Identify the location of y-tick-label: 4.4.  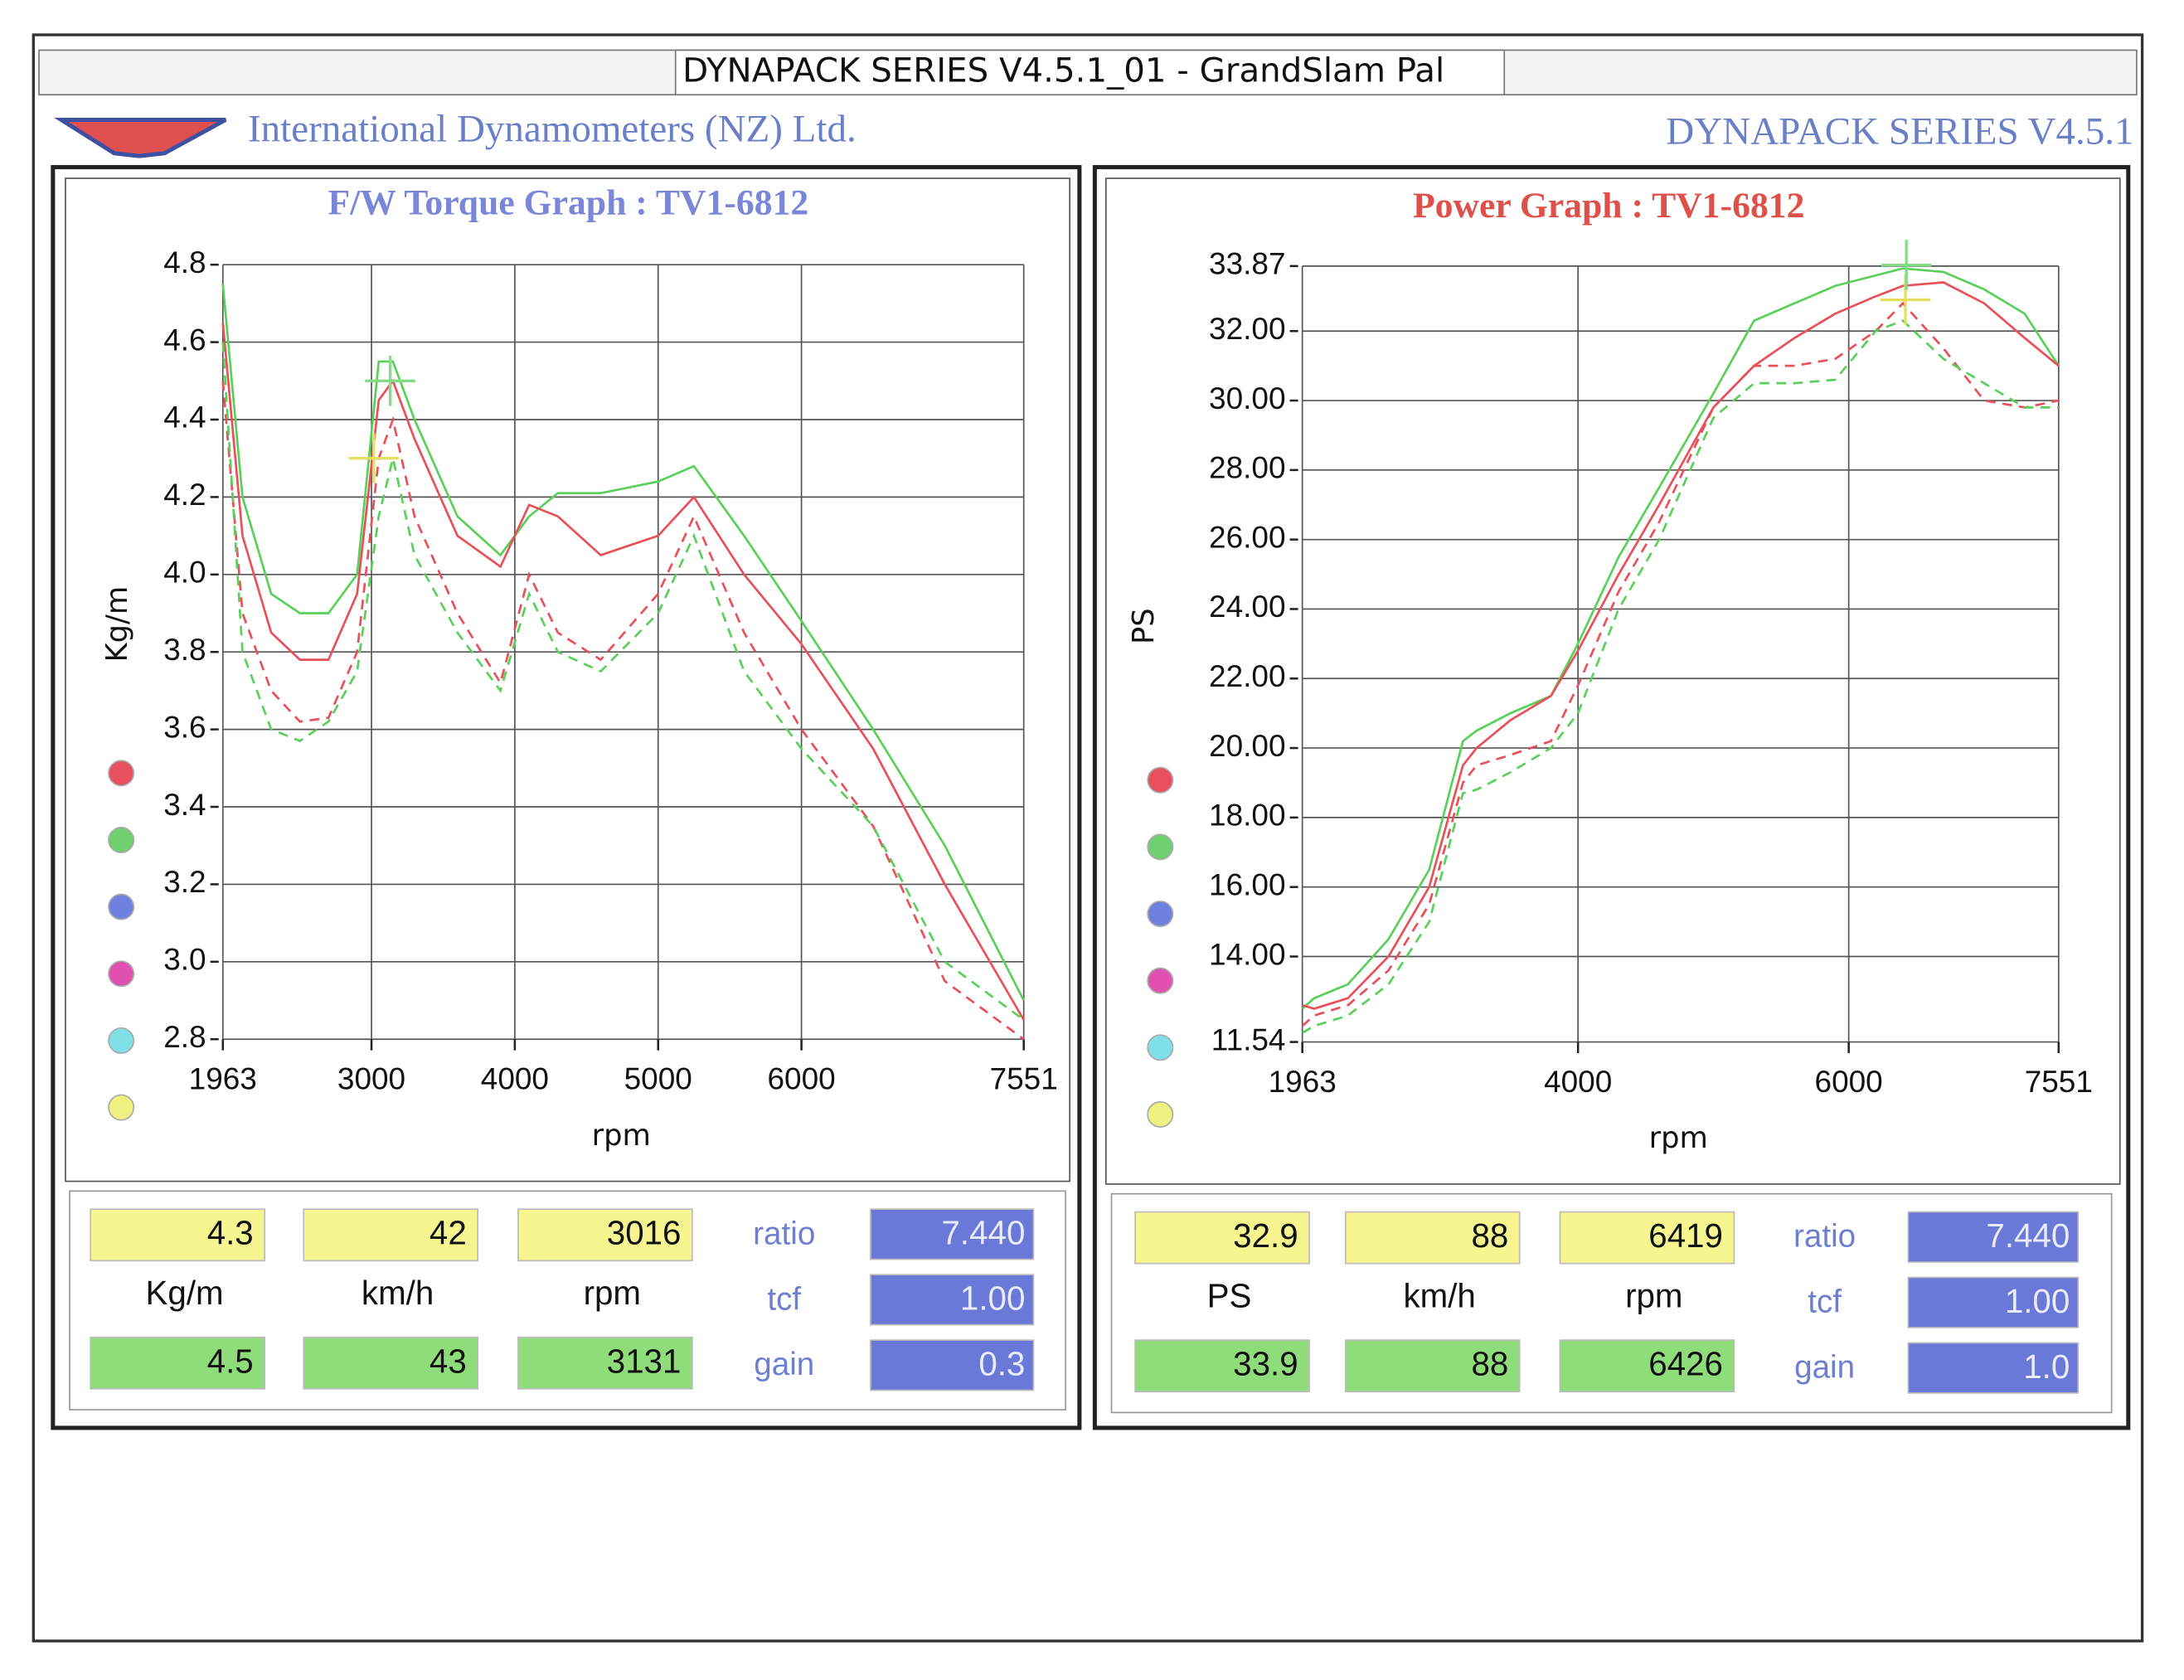
(184, 418).